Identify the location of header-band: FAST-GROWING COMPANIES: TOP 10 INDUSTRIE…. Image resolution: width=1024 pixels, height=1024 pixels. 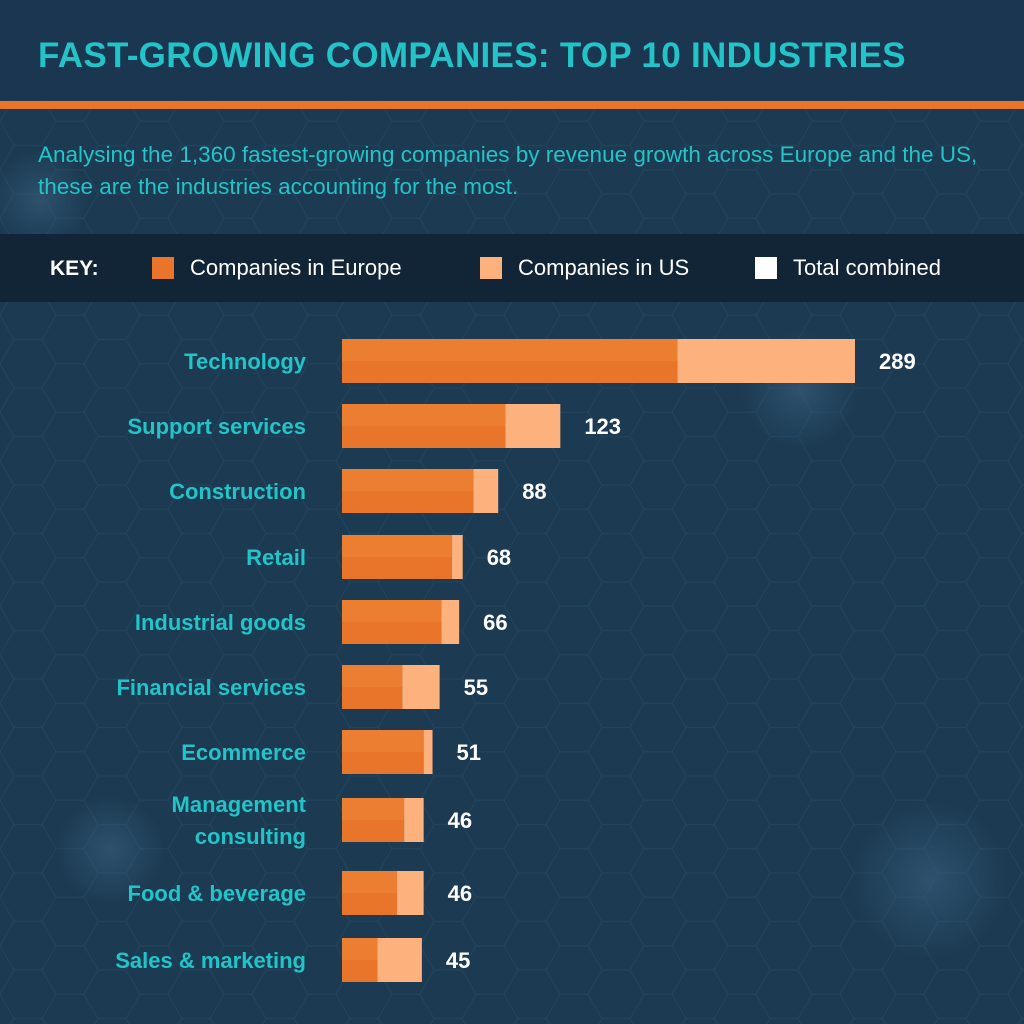
(512, 50).